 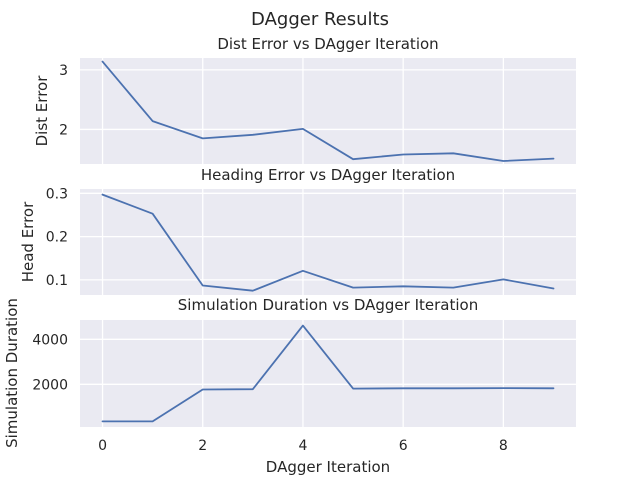 I want to click on x-tick-label: 4, so click(x=302, y=446).